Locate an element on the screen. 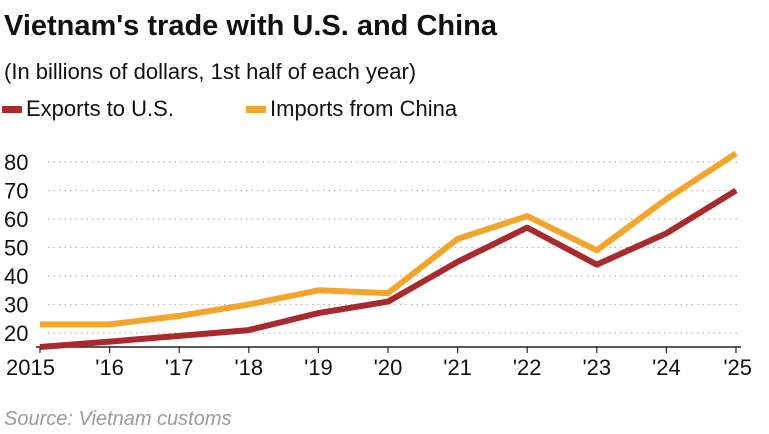 The width and height of the screenshot is (769, 434). x-tick-label-8: '23 is located at coordinates (596, 367).